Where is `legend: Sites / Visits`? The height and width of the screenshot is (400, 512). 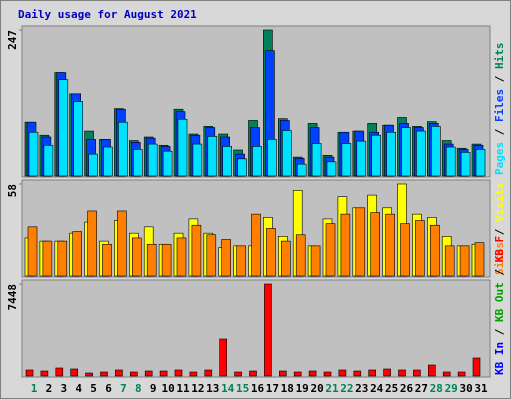 legend: Sites / Visits is located at coordinates (499, 228).